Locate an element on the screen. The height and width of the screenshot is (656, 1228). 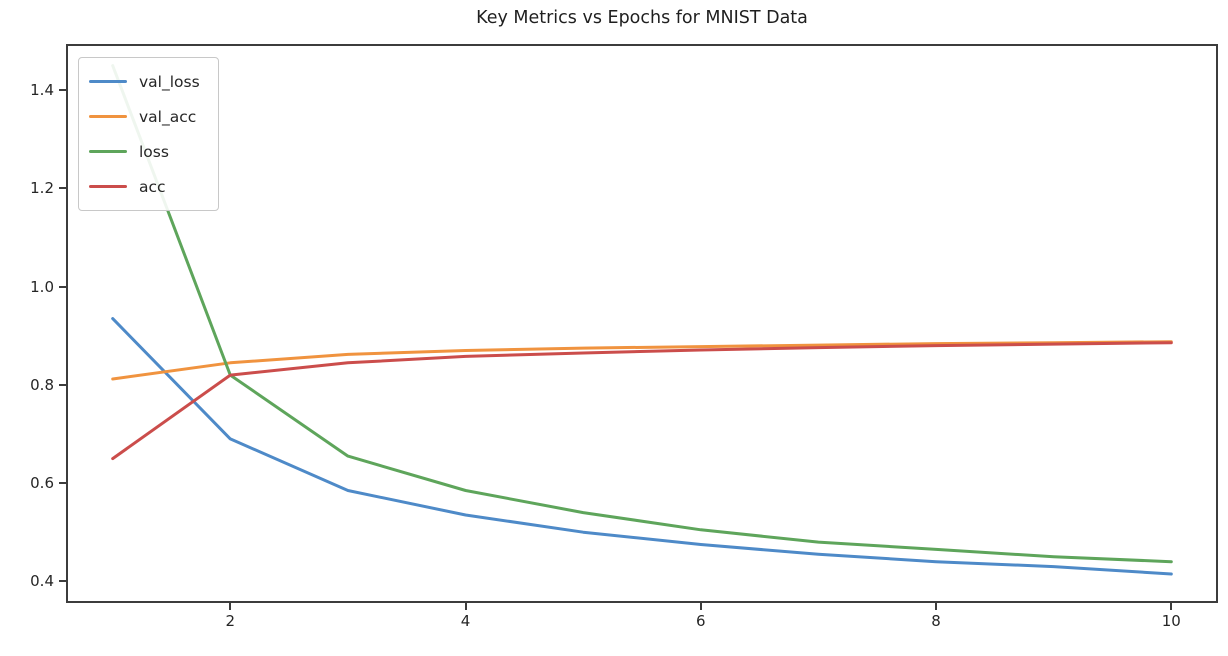
legend-label-loss: loss is located at coordinates (154, 151).